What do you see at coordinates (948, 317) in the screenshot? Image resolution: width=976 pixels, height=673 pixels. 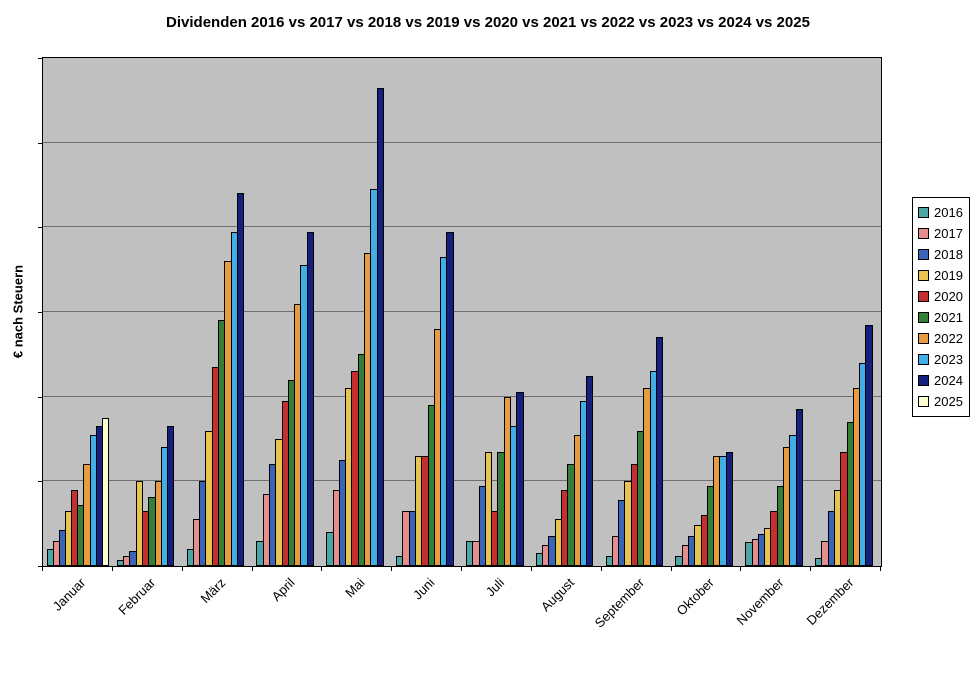 I see `legend-label: 2021` at bounding box center [948, 317].